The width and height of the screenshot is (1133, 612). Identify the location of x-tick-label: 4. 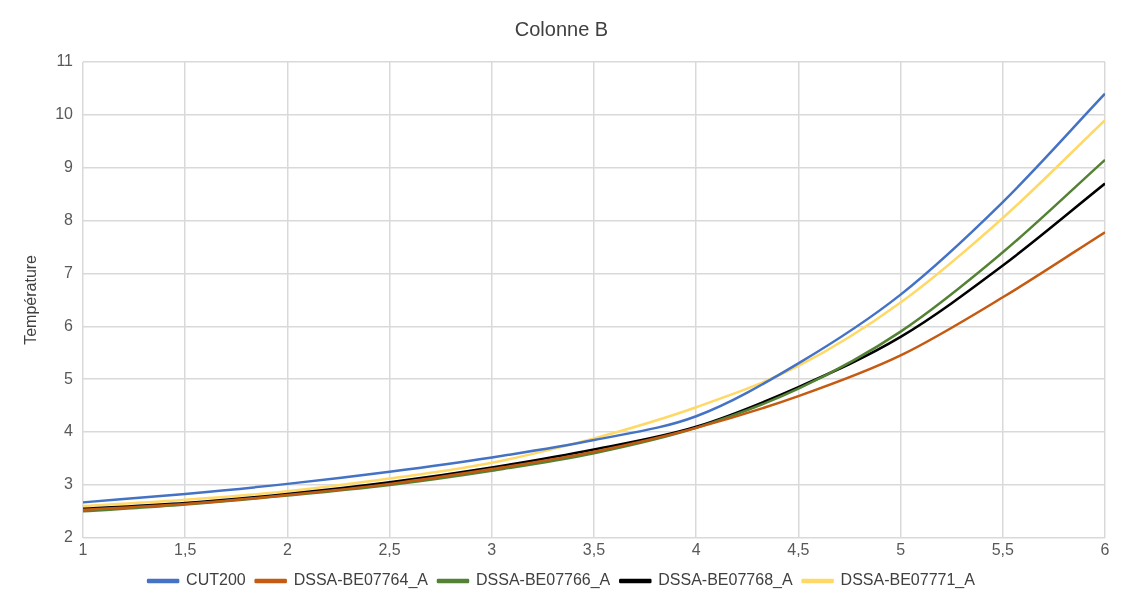
(696, 549).